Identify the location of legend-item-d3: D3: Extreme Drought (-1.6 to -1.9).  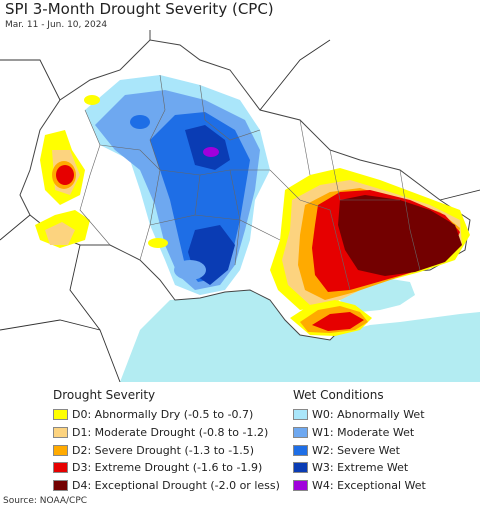
(166, 468).